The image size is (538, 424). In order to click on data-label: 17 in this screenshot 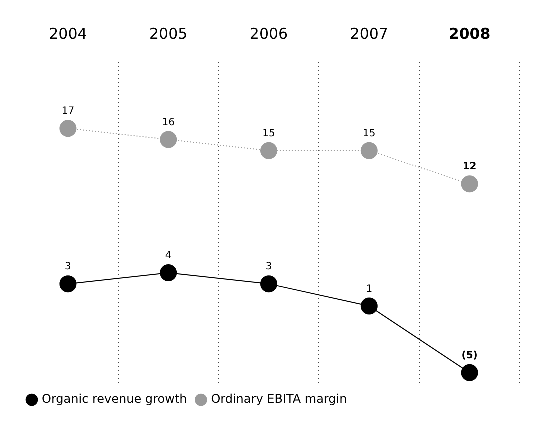, I will do `click(68, 112)`.